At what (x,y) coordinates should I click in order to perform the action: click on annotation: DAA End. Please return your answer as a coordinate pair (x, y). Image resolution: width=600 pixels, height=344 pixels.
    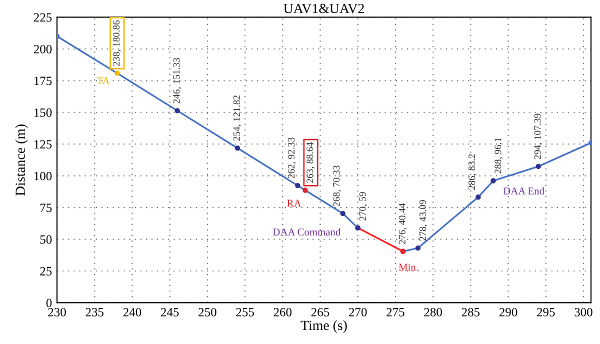
    Looking at the image, I should click on (523, 190).